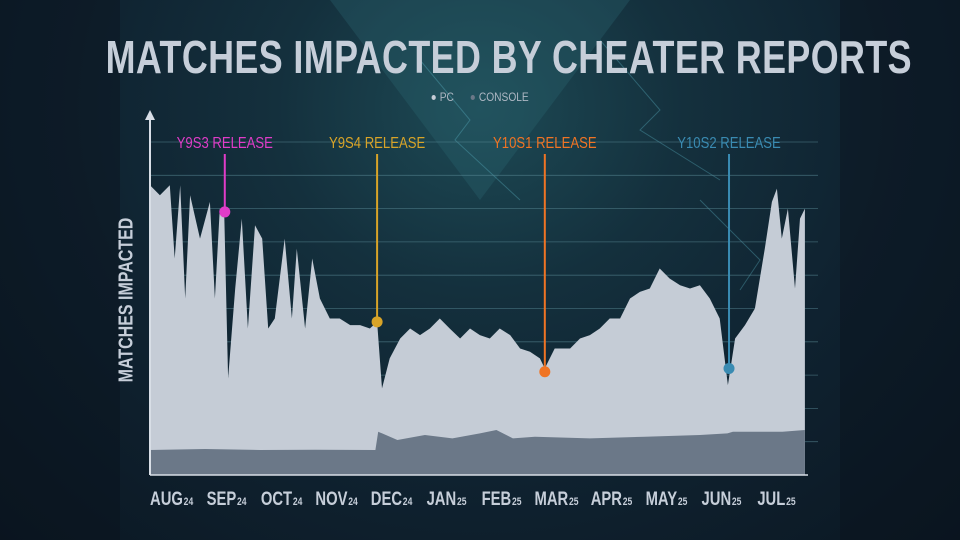  I want to click on legend-item-pc: PC, so click(442, 97).